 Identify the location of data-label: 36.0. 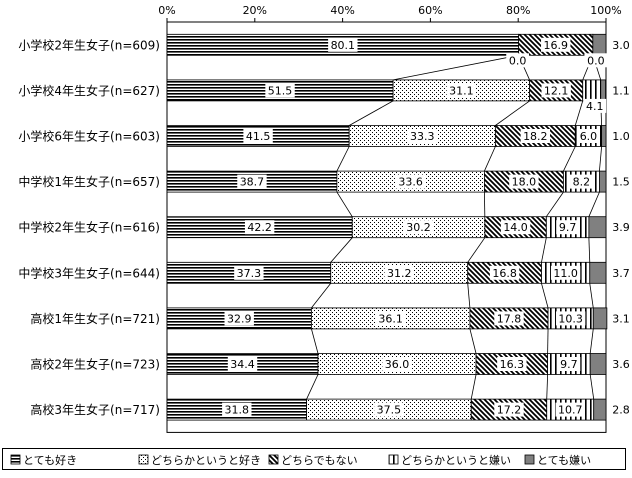
(397, 364).